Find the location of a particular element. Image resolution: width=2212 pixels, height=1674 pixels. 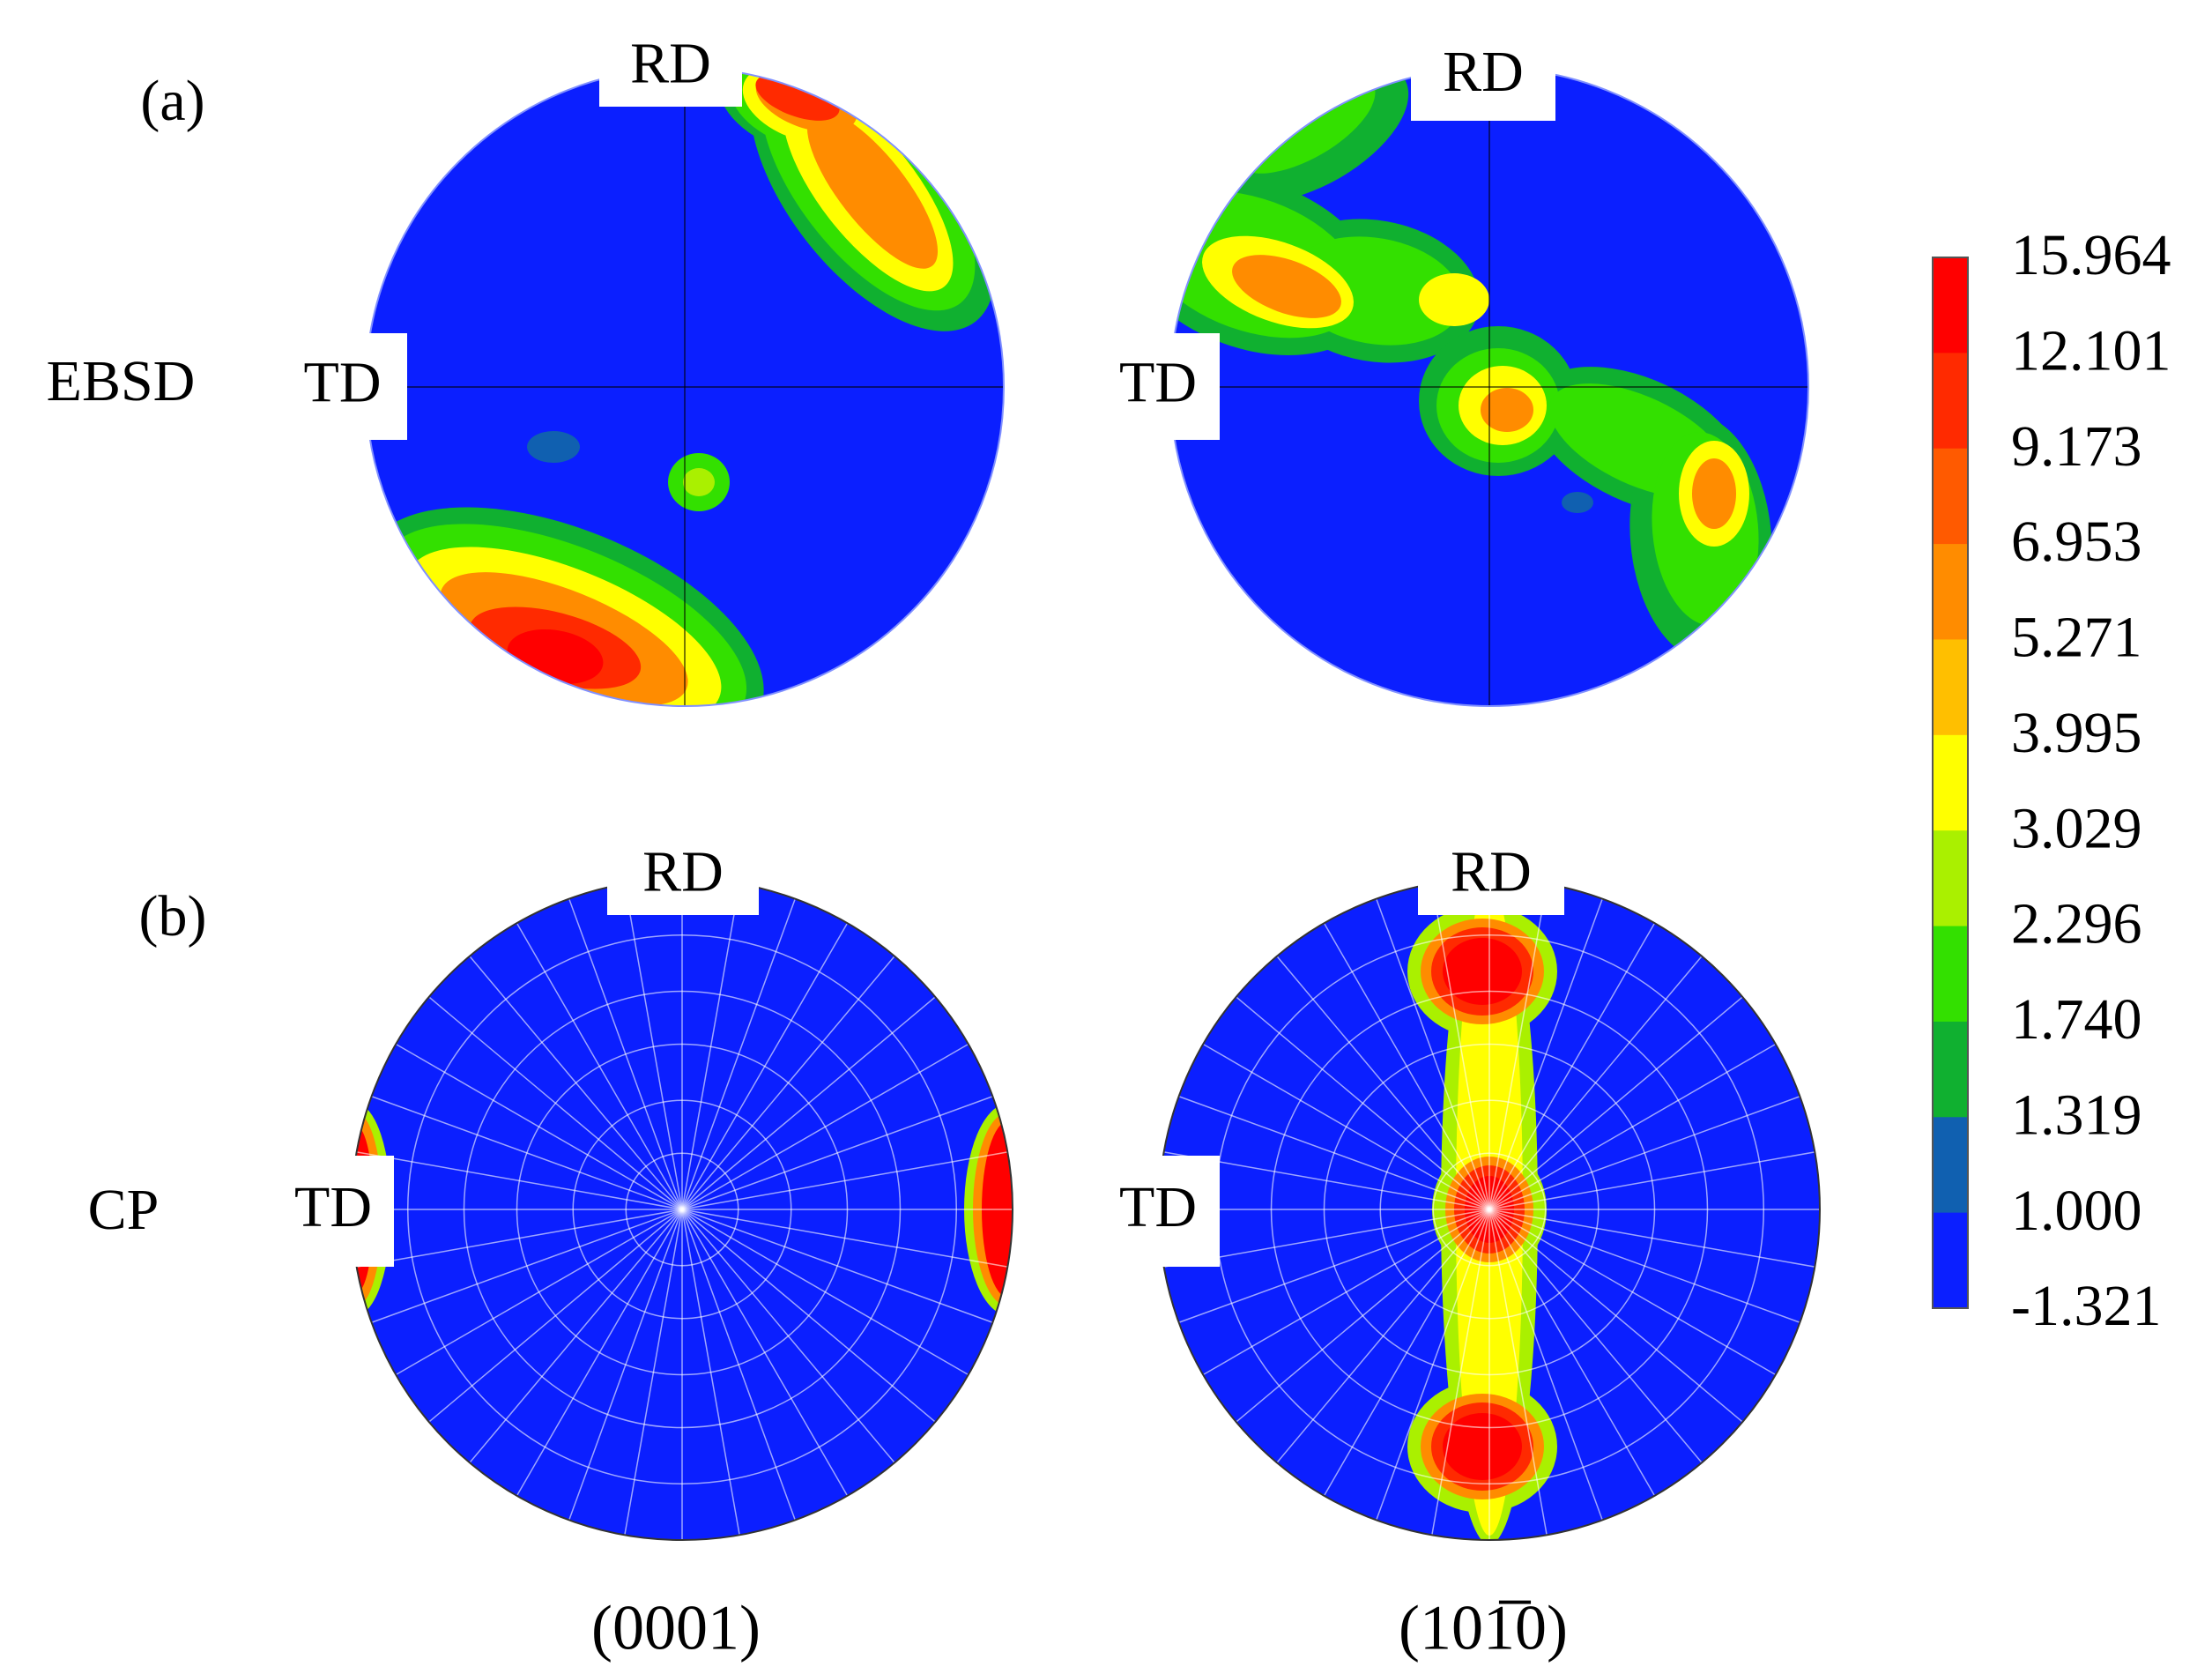

colorbar-label: 3.995 is located at coordinates (2076, 733).